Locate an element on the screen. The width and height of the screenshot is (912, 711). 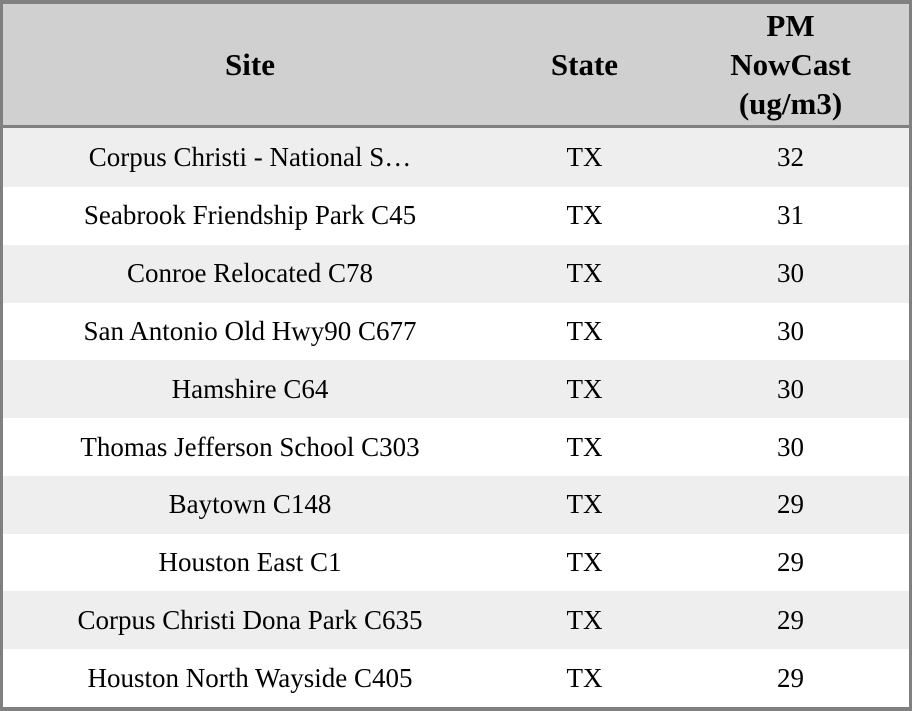
column-header-pm-nowcast-label: PM NowCast (ug/m3) is located at coordinates (790, 64).